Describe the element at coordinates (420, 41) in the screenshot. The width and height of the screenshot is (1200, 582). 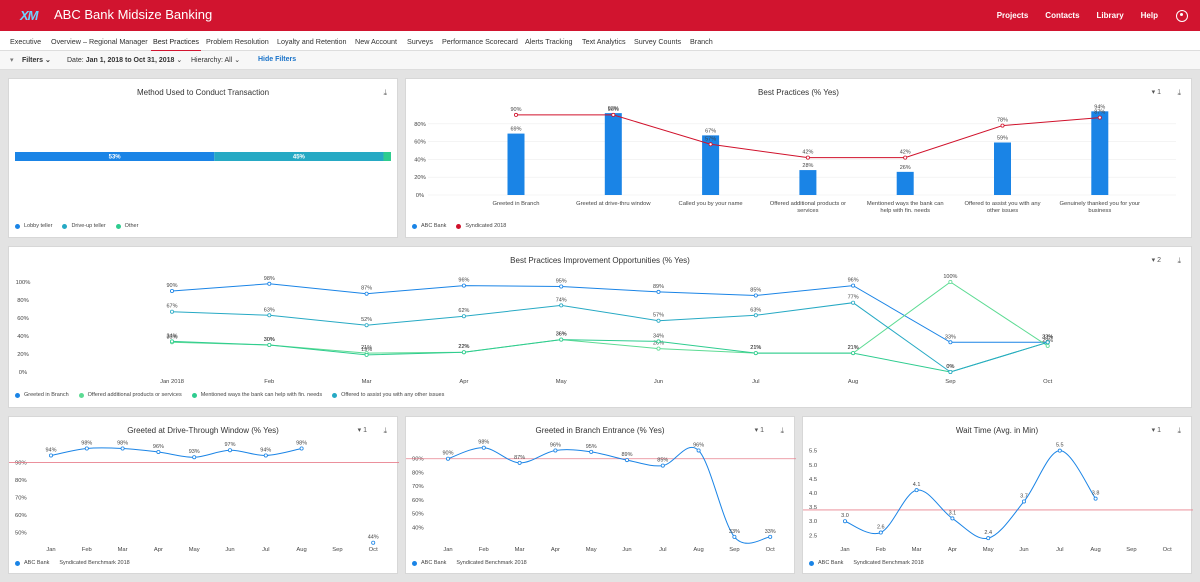
I see `tab-surveys: Surveys` at that location.